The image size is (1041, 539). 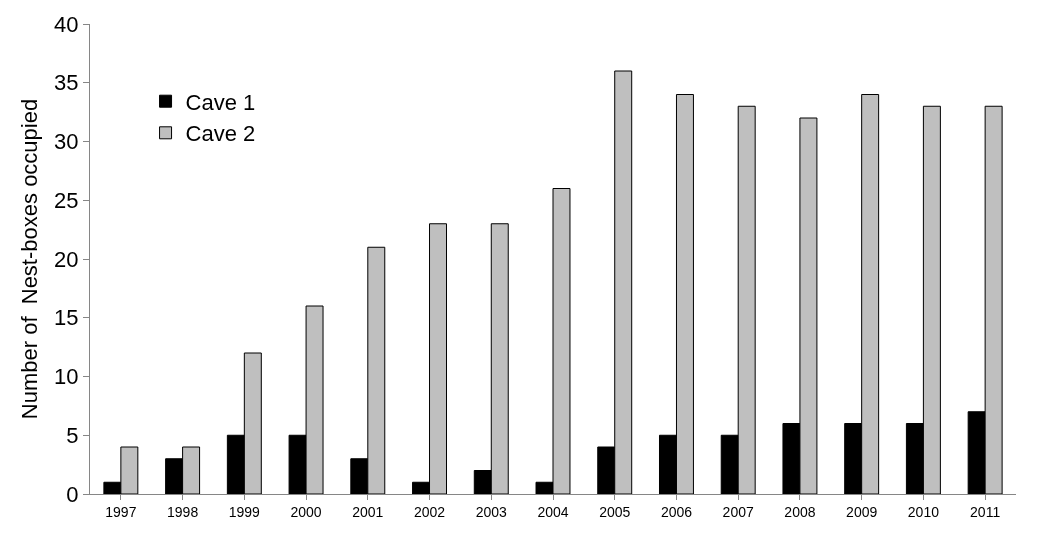 What do you see at coordinates (676, 511) in the screenshot?
I see `x-tick-label: 2006` at bounding box center [676, 511].